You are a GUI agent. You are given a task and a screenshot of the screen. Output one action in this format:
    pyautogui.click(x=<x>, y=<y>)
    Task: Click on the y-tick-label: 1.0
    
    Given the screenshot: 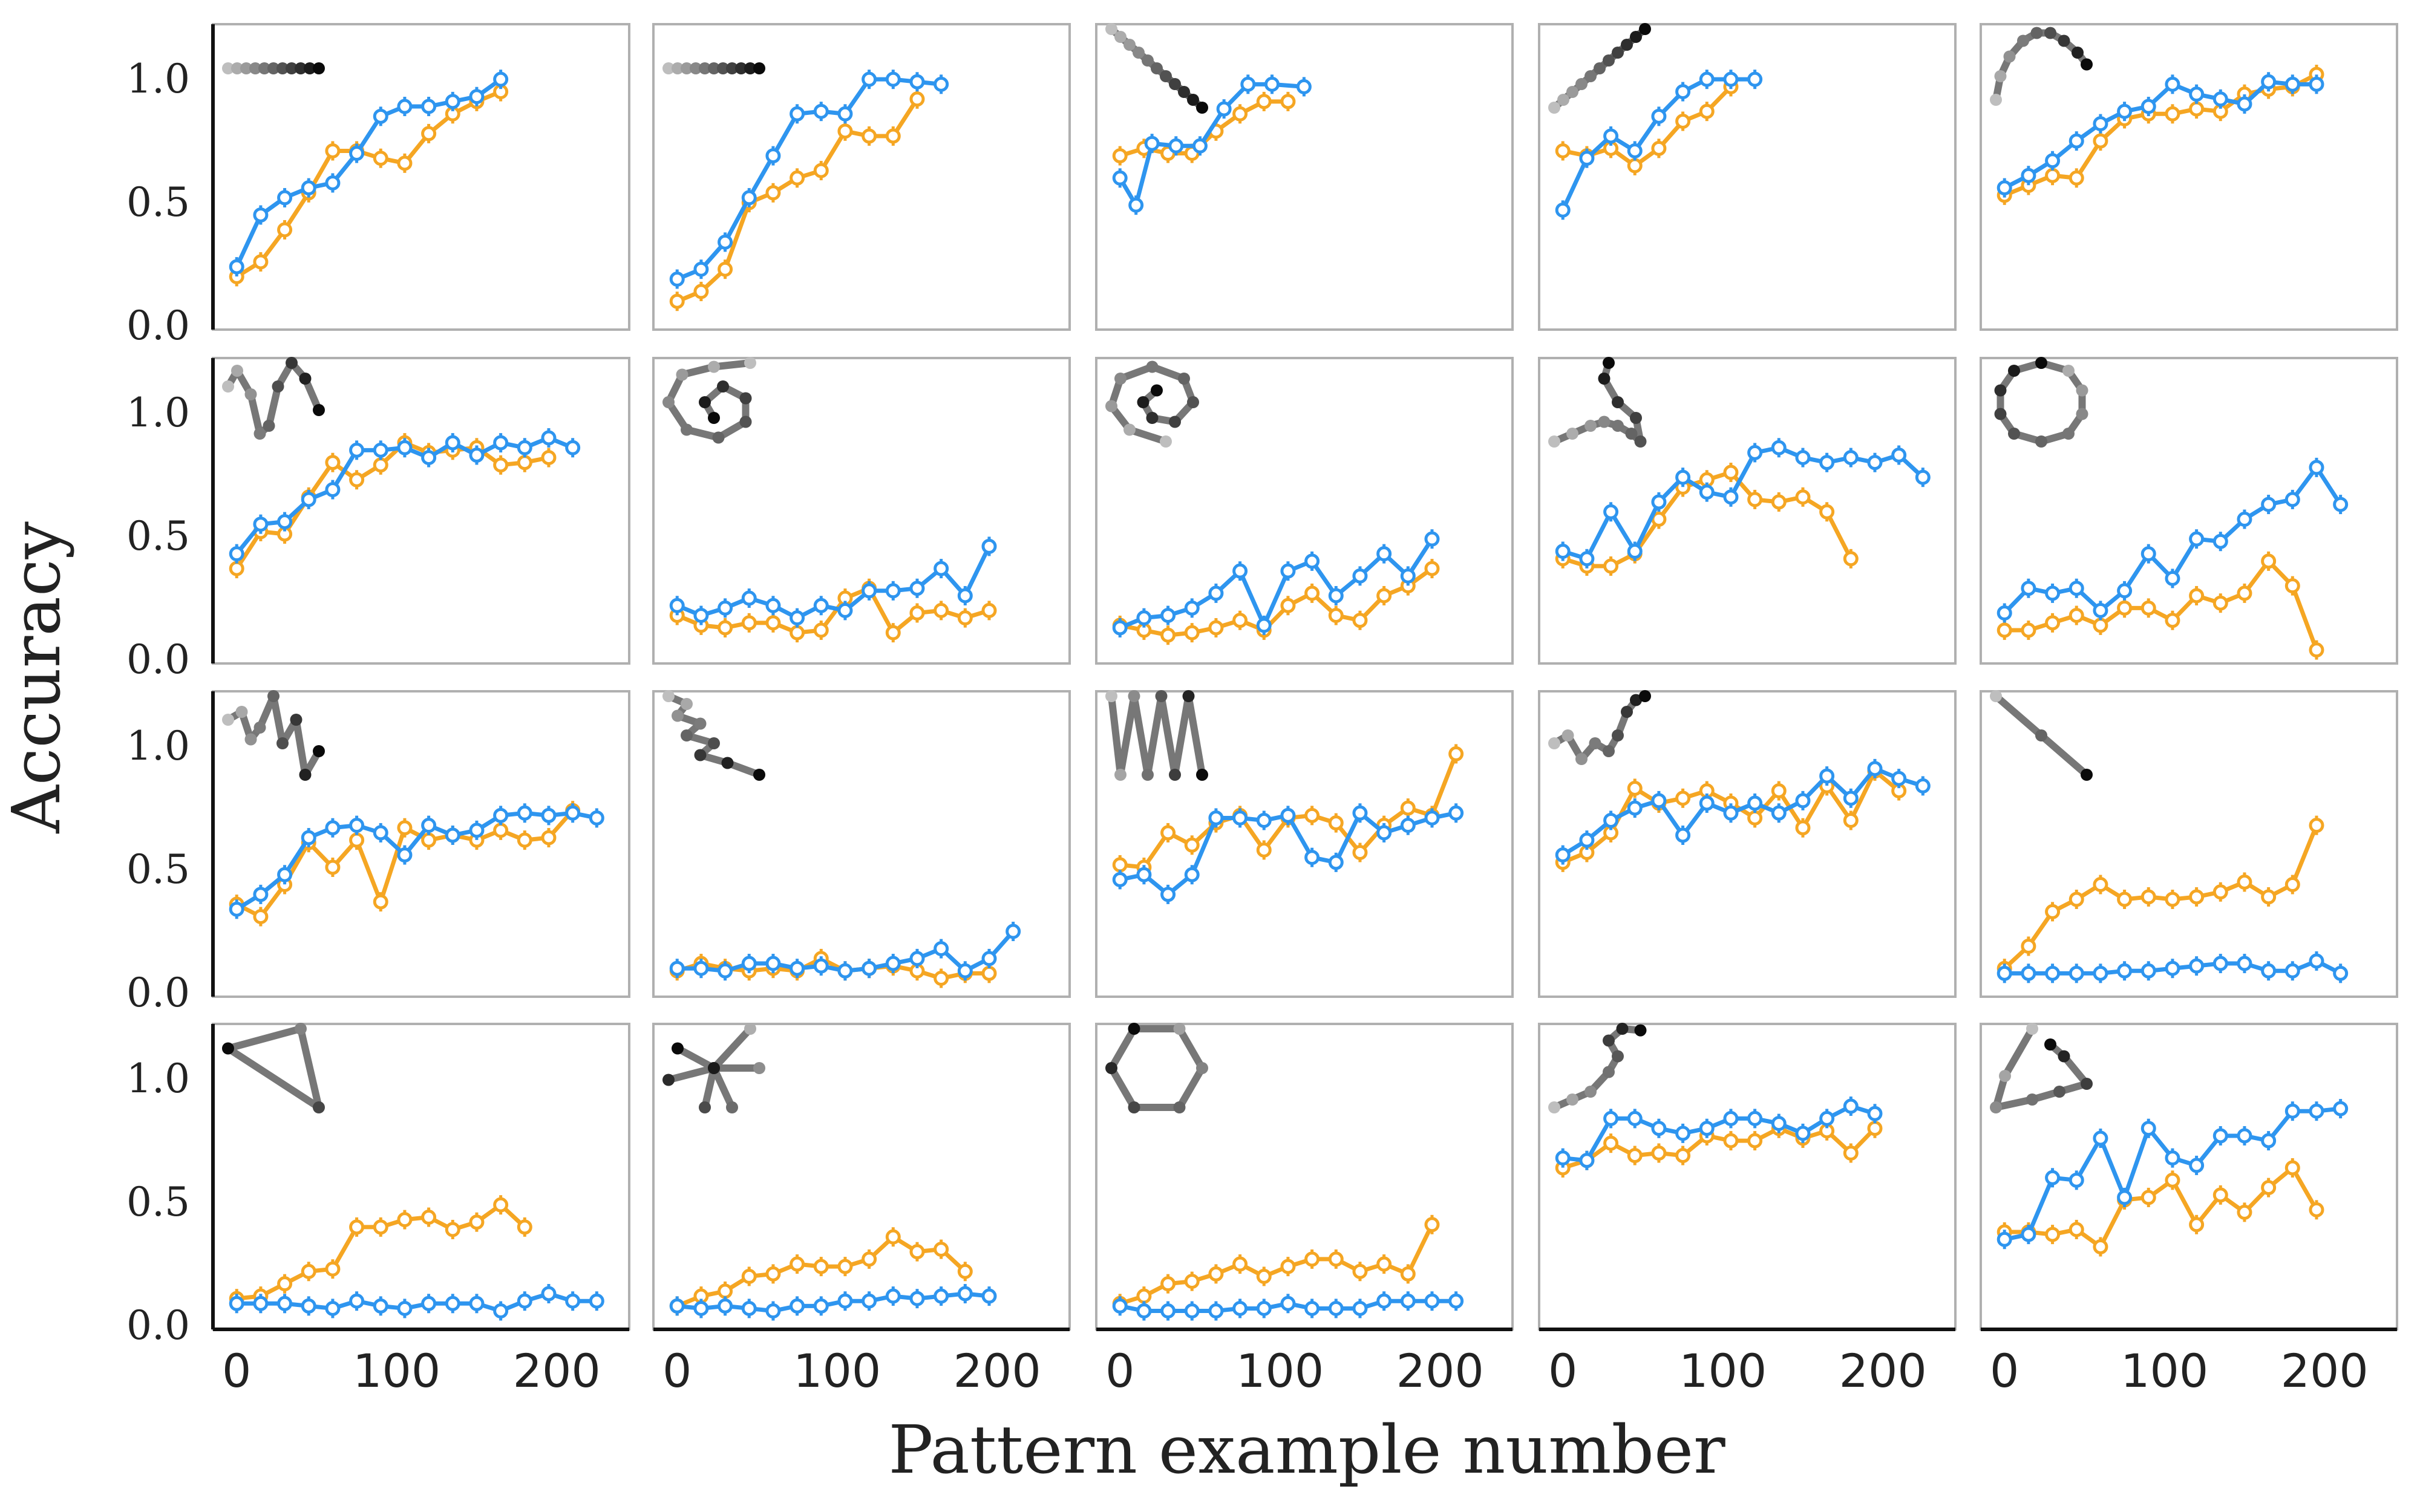 What is the action you would take?
    pyautogui.click(x=158, y=413)
    